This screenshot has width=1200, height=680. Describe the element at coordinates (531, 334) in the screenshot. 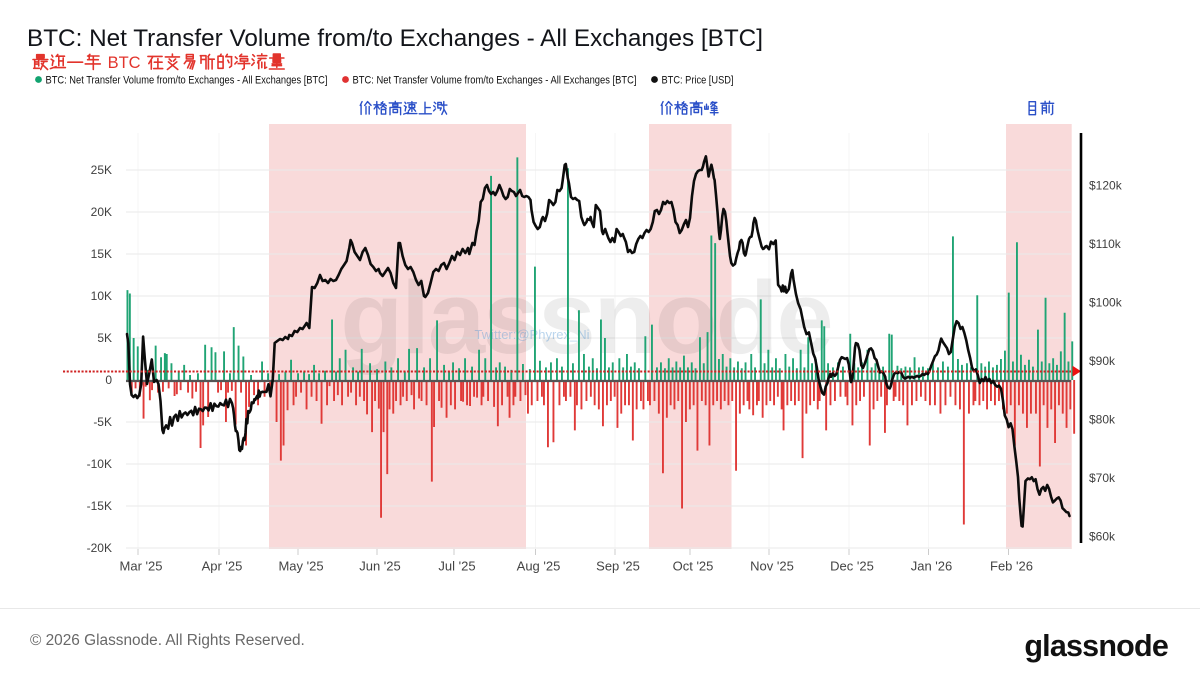

I see `svg-text: Twitter:@Phyrex_Ni` at that location.